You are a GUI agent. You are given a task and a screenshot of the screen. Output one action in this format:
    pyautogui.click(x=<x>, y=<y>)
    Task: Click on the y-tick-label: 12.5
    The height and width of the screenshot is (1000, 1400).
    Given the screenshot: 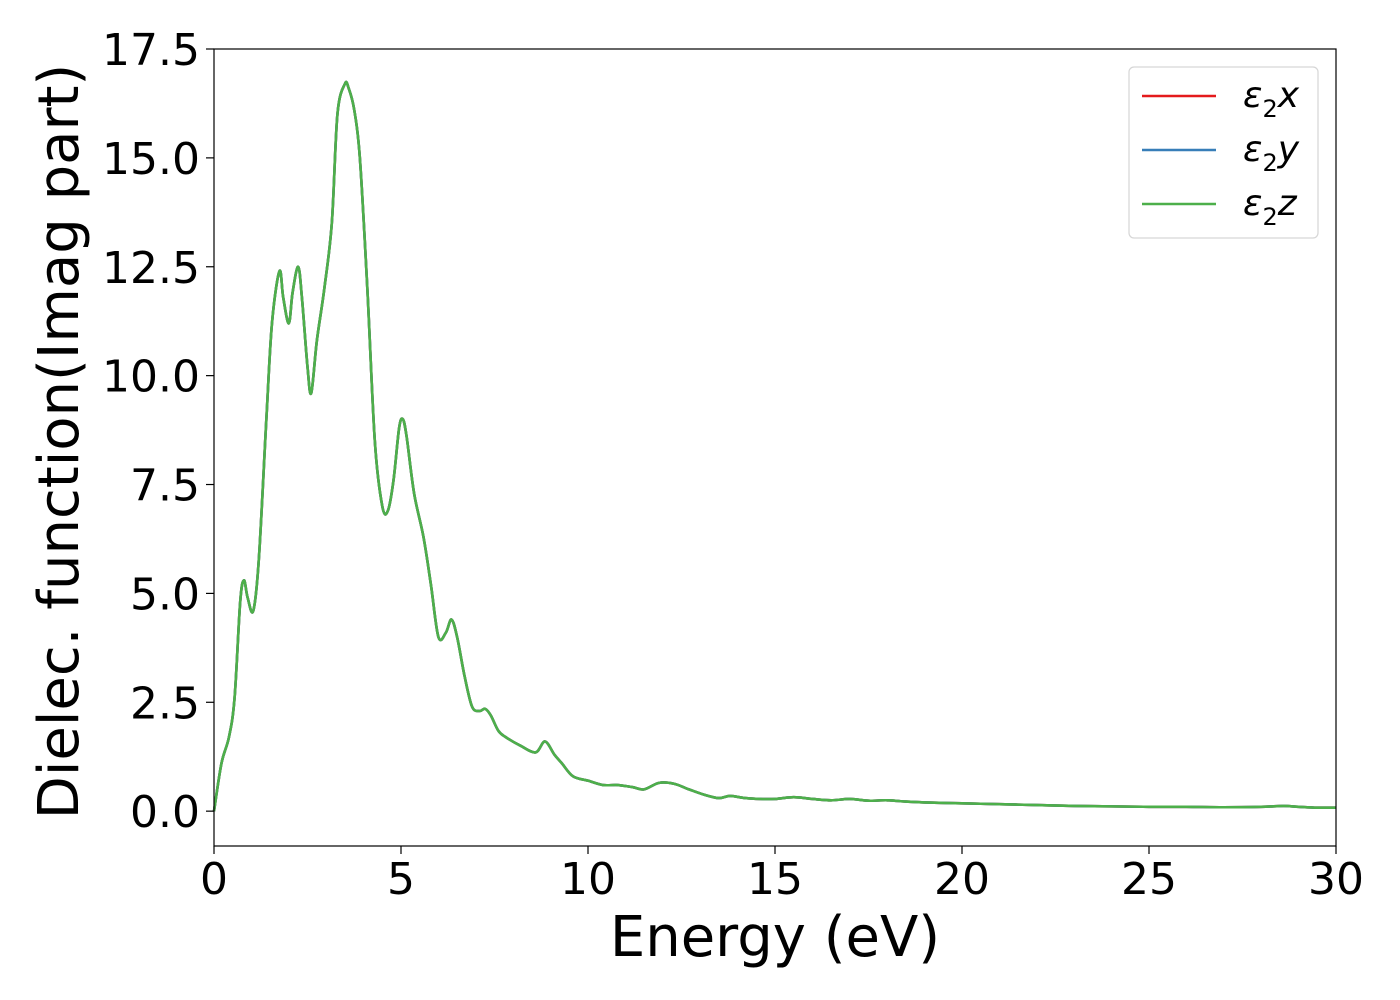 What is the action you would take?
    pyautogui.click(x=151, y=268)
    